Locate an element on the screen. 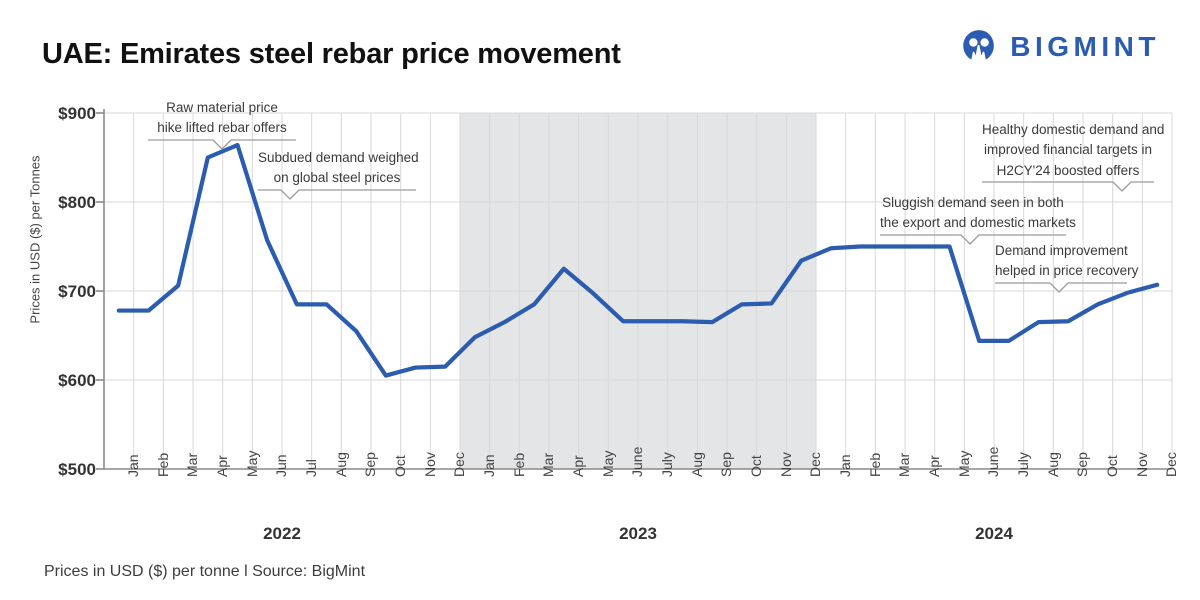  bigmint-logo-icon is located at coordinates (979, 45).